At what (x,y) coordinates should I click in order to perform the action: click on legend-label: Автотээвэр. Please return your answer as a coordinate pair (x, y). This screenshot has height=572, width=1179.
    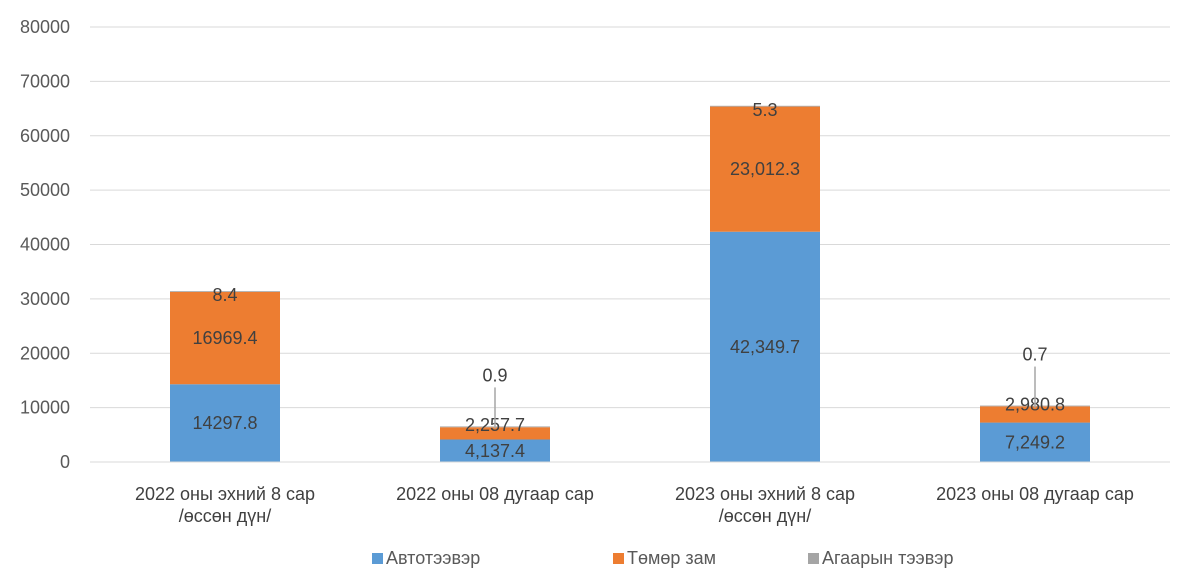
    Looking at the image, I should click on (433, 558).